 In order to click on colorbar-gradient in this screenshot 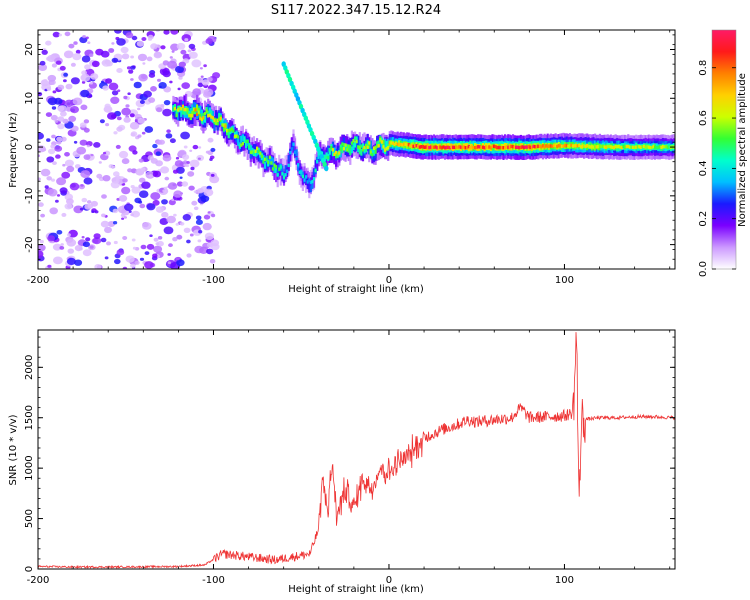, I will do `click(724, 149)`.